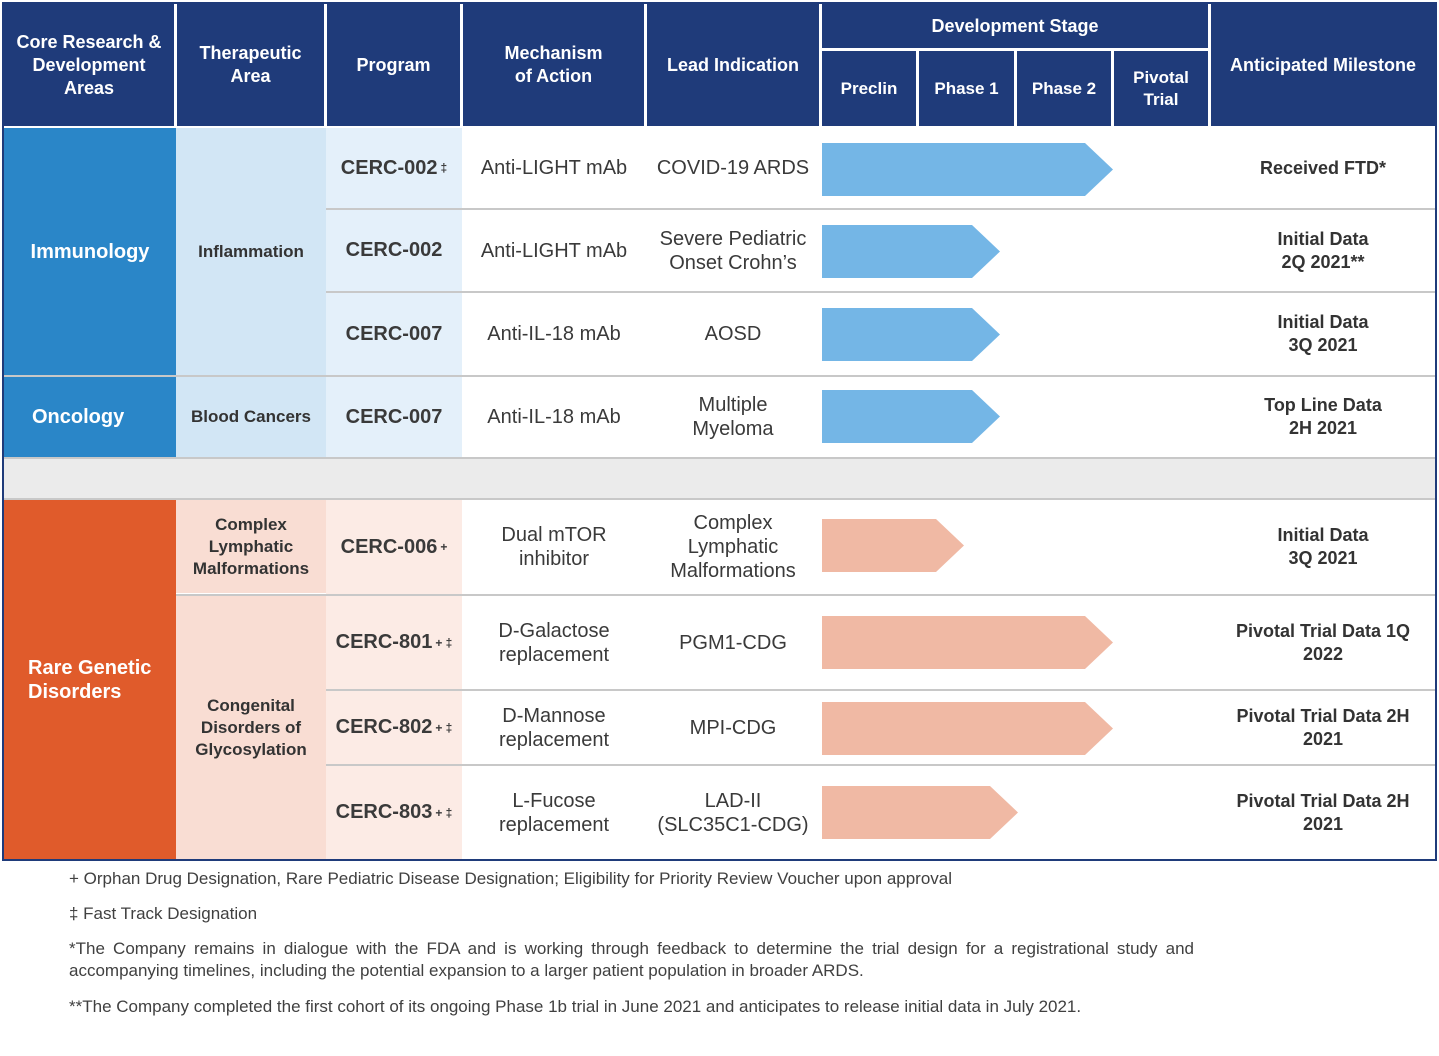 The height and width of the screenshot is (1056, 1439). What do you see at coordinates (251, 546) in the screenshot?
I see `subarea-complex-lymphatic: Complex Lymphatic Malformations` at bounding box center [251, 546].